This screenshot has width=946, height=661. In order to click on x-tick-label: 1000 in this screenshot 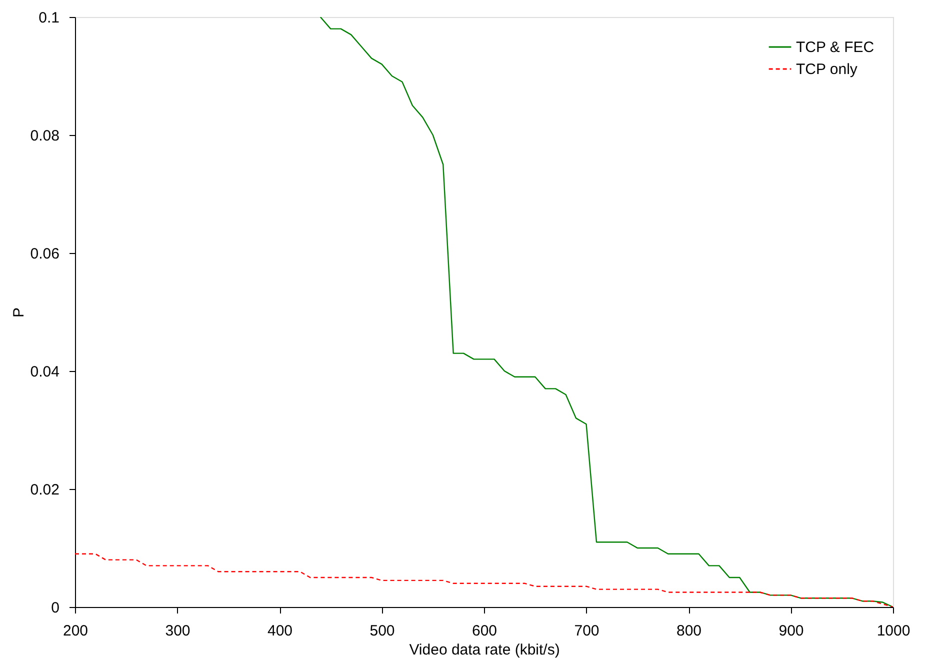, I will do `click(893, 631)`.